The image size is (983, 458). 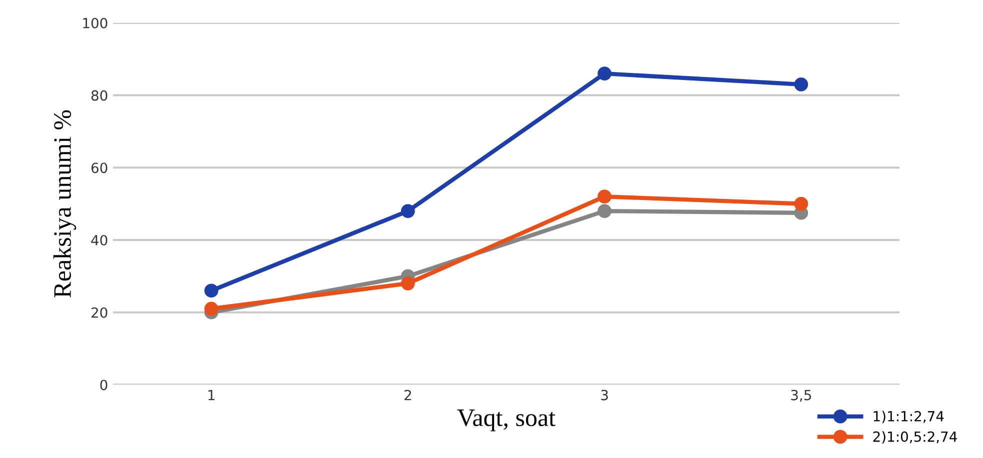 What do you see at coordinates (915, 437) in the screenshot?
I see `legend-label: 2)1:0,5:2,74` at bounding box center [915, 437].